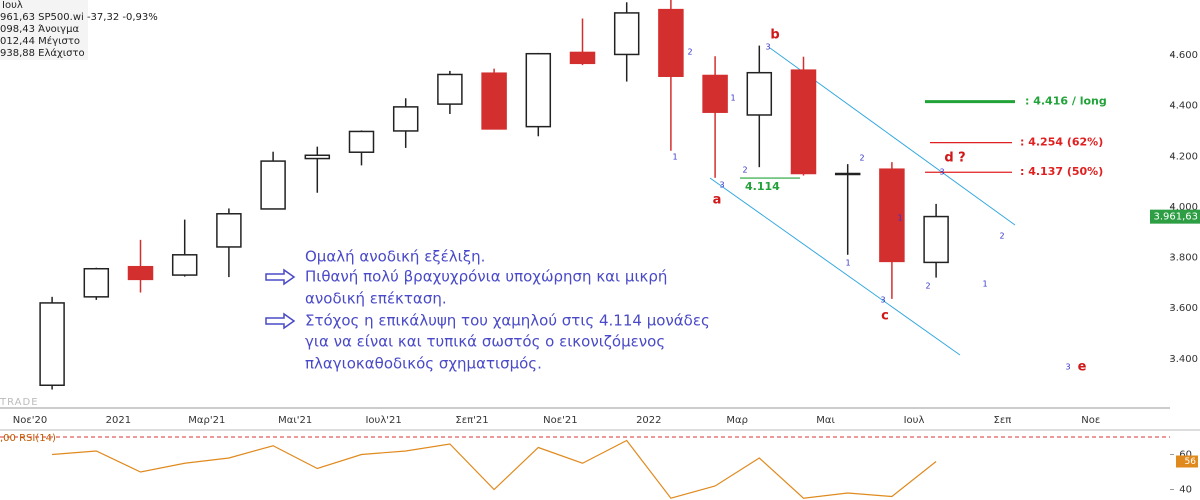 This screenshot has height=500, width=1200. Describe the element at coordinates (648, 420) in the screenshot. I see `x-tick-label: 2022` at that location.